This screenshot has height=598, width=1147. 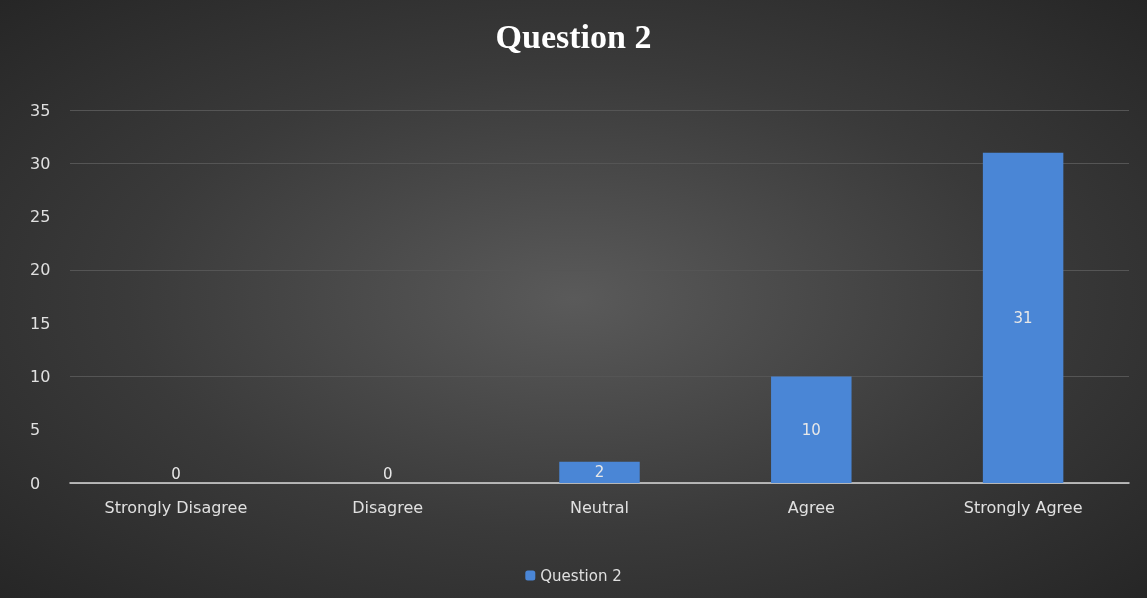 I want to click on y-tick-label: 25, so click(x=40, y=217).